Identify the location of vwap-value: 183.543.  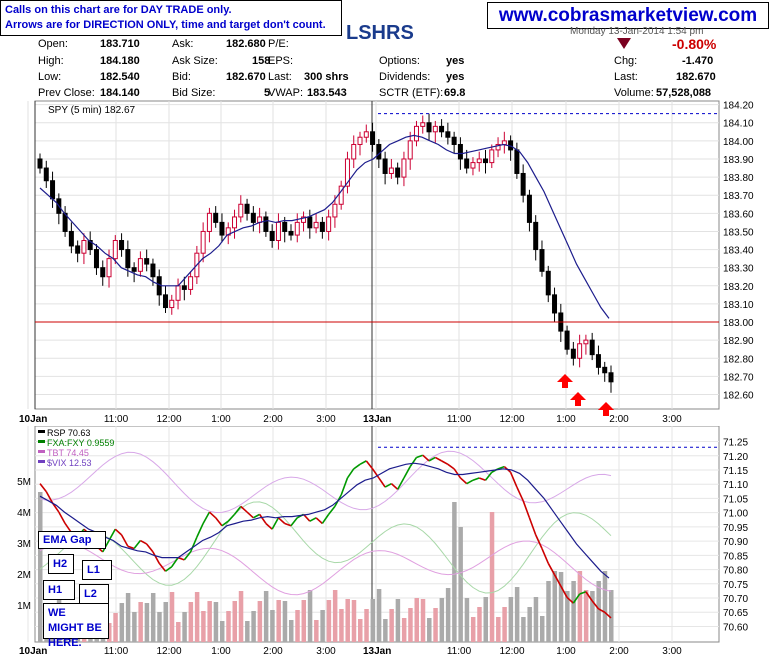
(327, 93).